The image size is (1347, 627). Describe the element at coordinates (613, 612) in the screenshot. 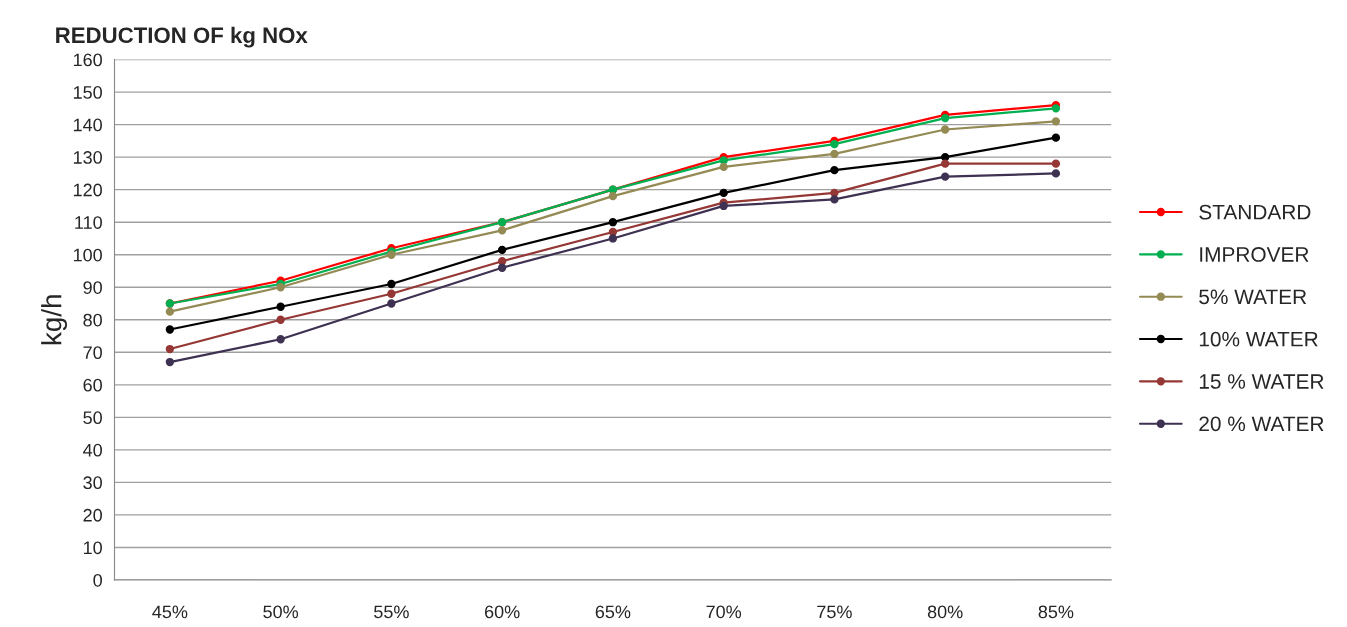

I see `x-tick-label: 65%` at that location.